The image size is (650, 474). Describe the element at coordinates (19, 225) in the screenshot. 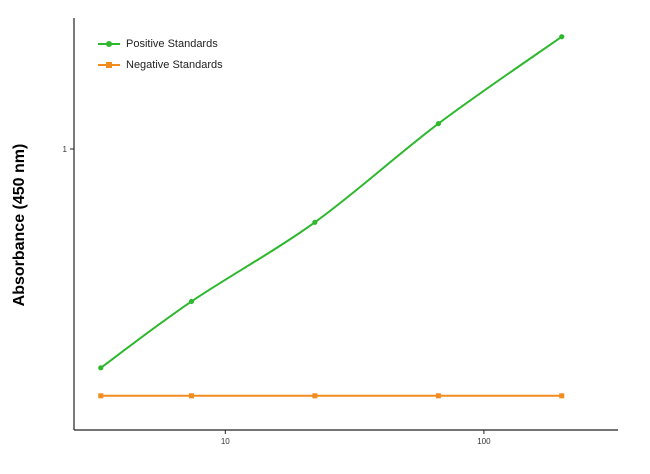

I see `y-axis-label: Absorbance (450 nm)` at that location.